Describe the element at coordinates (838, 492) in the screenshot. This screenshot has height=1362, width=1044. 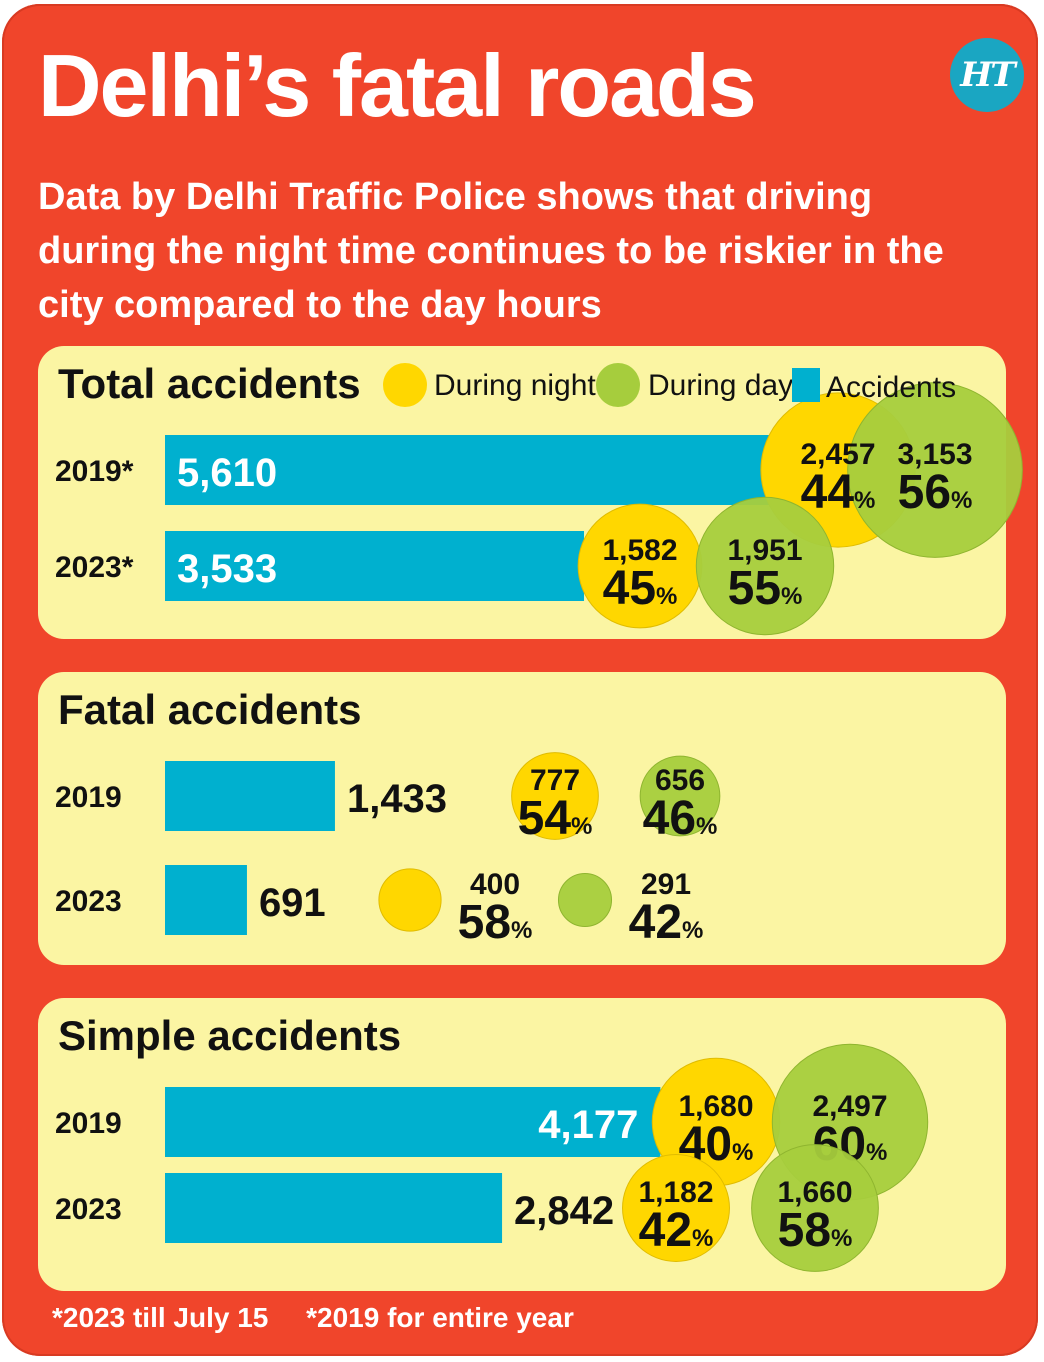
I see `night-percent-total-2019: 44%` at that location.